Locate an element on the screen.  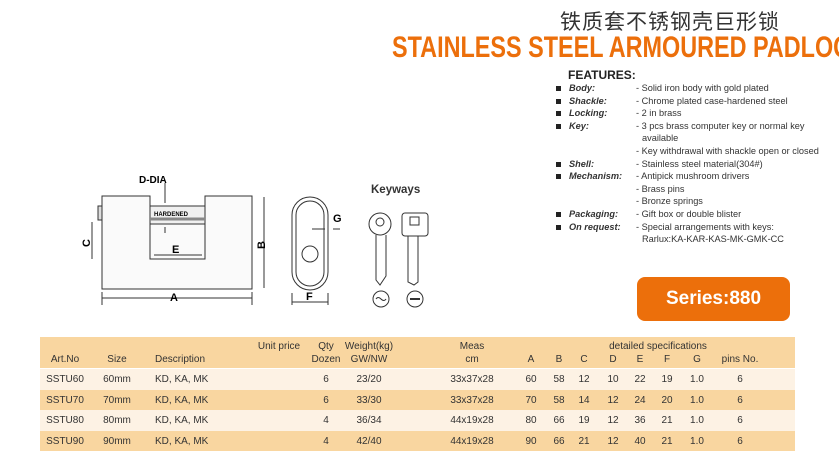
feature-value: - Bronze springs is located at coordinates (669, 201).